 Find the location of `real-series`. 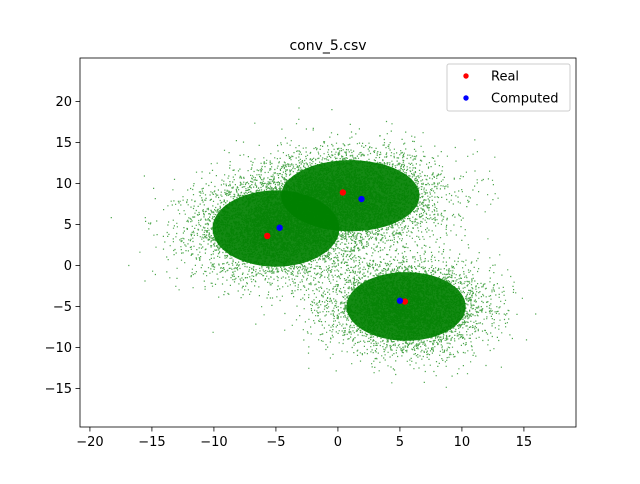

real-series is located at coordinates (336, 247).